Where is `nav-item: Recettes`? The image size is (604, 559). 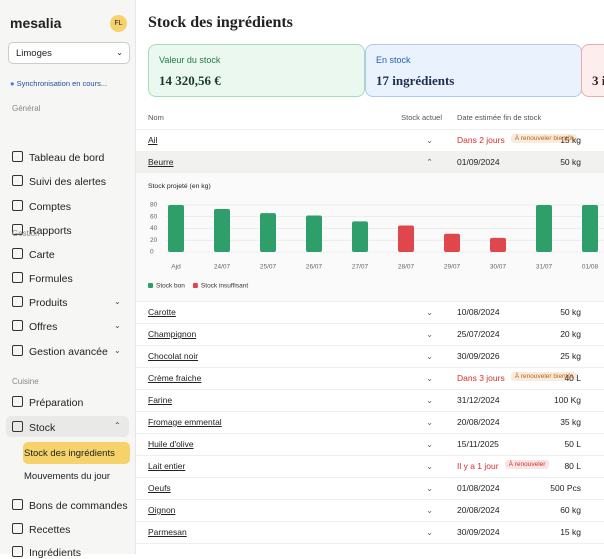 nav-item: Recettes is located at coordinates (41, 529).